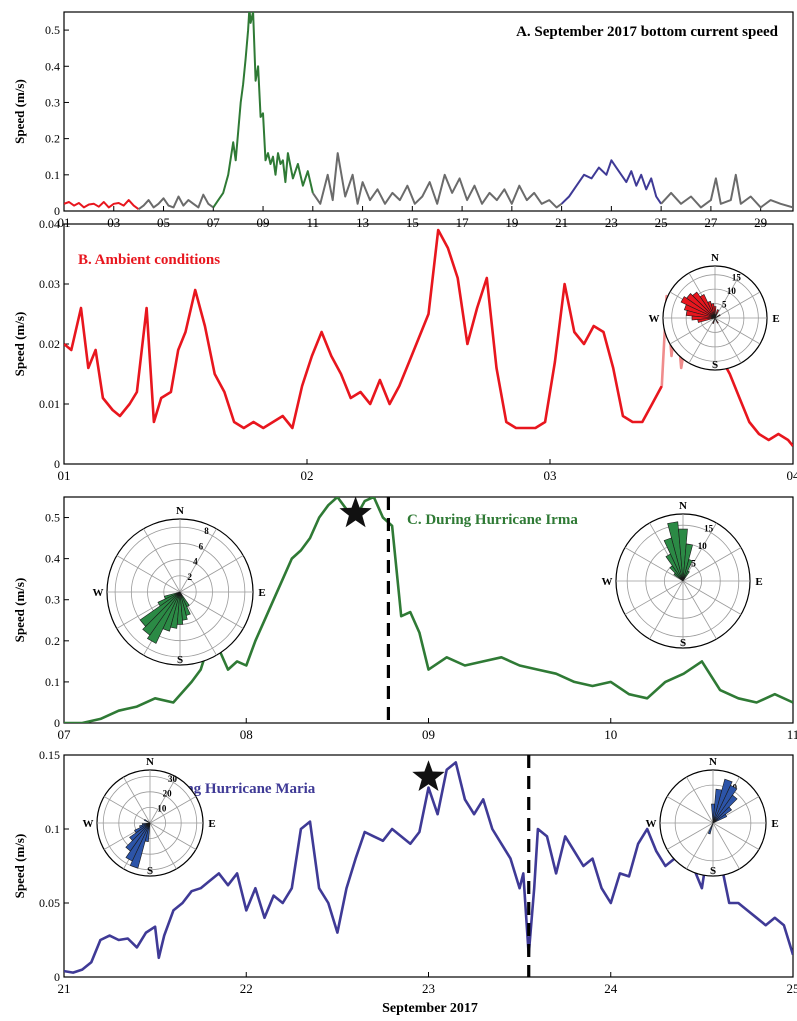 This screenshot has width=797, height=1021. I want to click on x-tick-label: 07, so click(65, 734).